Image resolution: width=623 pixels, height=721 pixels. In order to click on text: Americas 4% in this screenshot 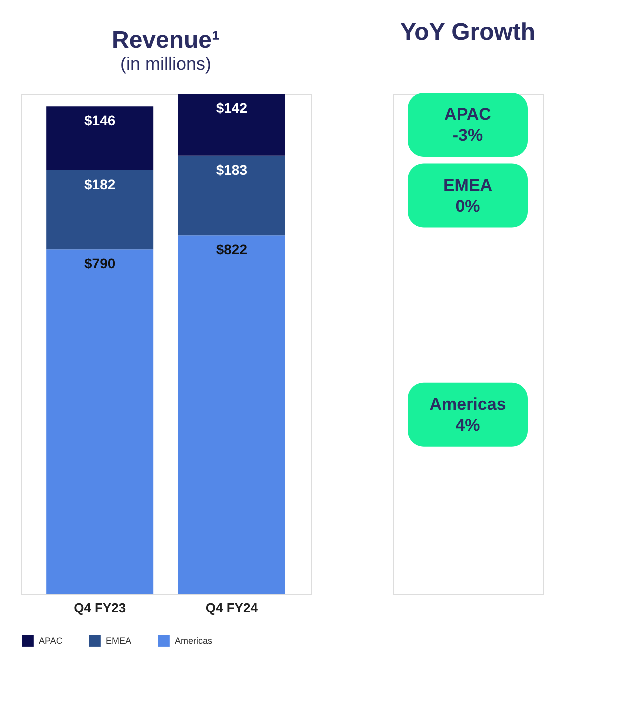, I will do `click(468, 414)`.